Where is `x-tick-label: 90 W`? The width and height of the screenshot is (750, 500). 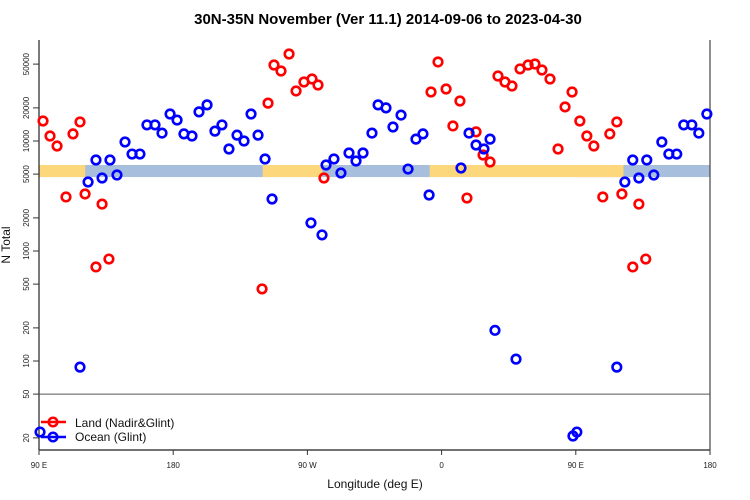 x-tick-label: 90 W is located at coordinates (307, 465).